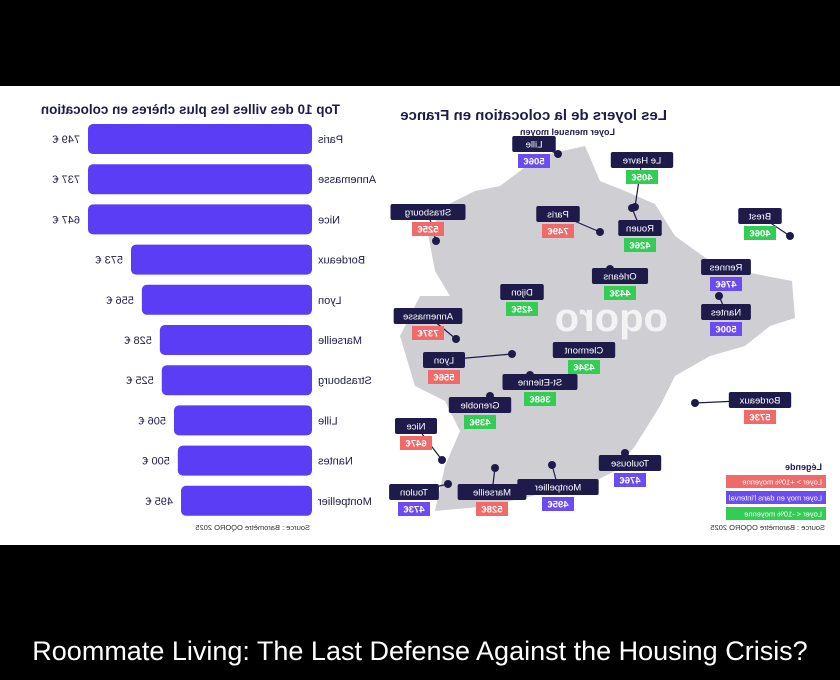 The image size is (840, 680). I want to click on bar-value-label-paris: 749 €, so click(66, 140).